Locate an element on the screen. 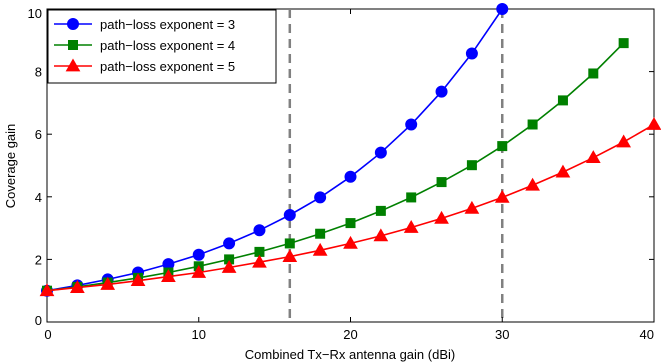 The image size is (661, 364). legend-item: path−loss exponent = 4 is located at coordinates (144, 45).